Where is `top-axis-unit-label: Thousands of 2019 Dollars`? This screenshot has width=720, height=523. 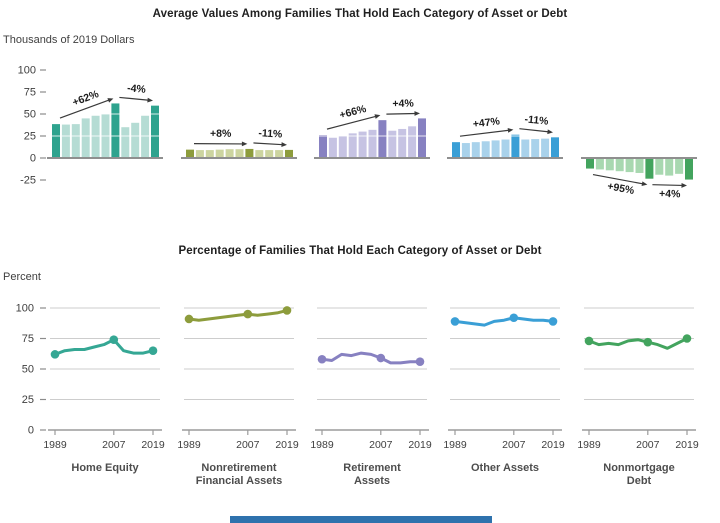
top-axis-unit-label: Thousands of 2019 Dollars is located at coordinates (69, 40).